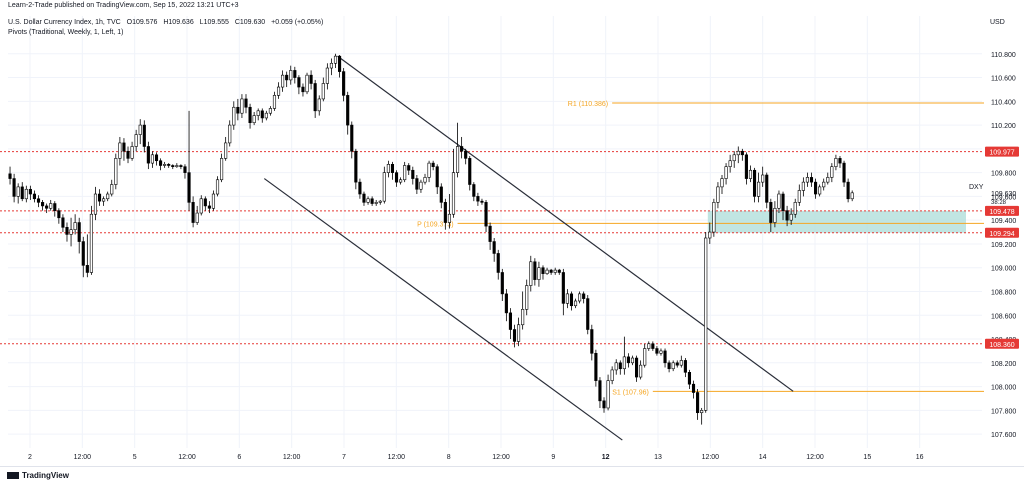 This screenshot has width=1024, height=484. Describe the element at coordinates (1001, 234) in the screenshot. I see `level-price-label: 109.294` at that location.